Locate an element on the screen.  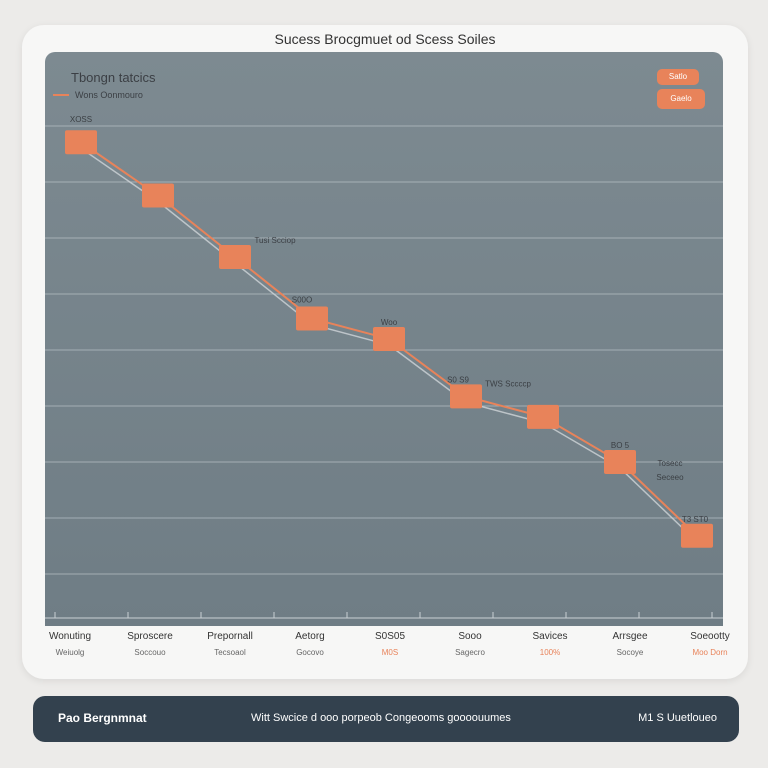
x-category-label: Arrsgee Socoye is located at coordinates (630, 644).